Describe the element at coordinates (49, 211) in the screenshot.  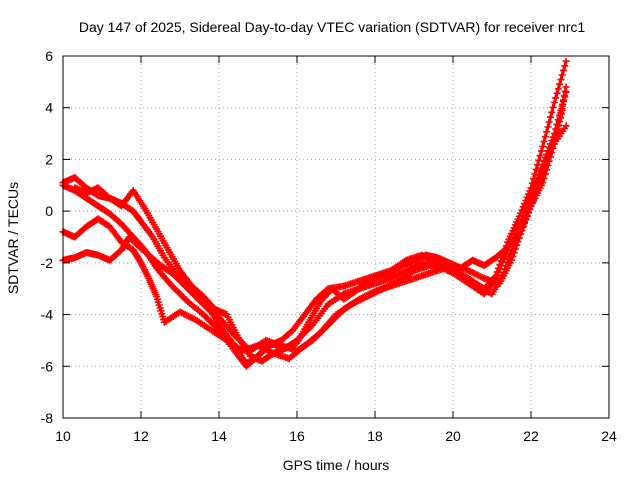
I see `y-tick-label: 0` at that location.